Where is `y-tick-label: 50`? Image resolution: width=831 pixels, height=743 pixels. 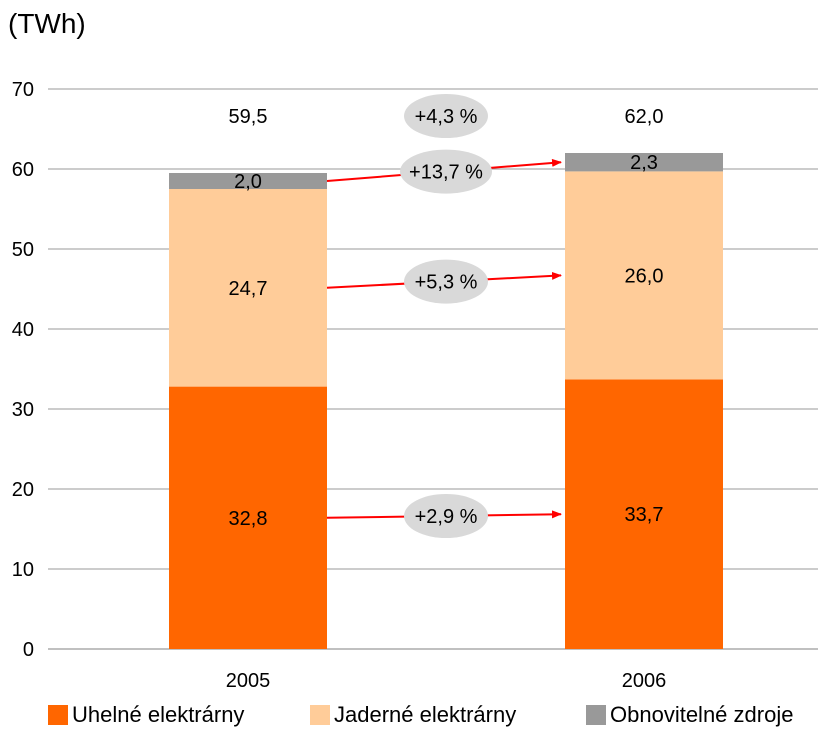
y-tick-label: 50 is located at coordinates (23, 250).